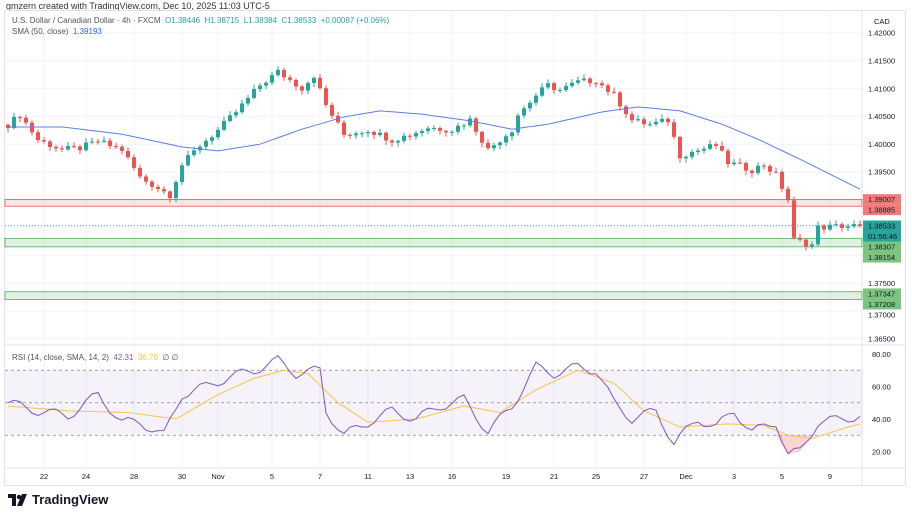  I want to click on zone-bottom-label: 1.38154, so click(881, 257).